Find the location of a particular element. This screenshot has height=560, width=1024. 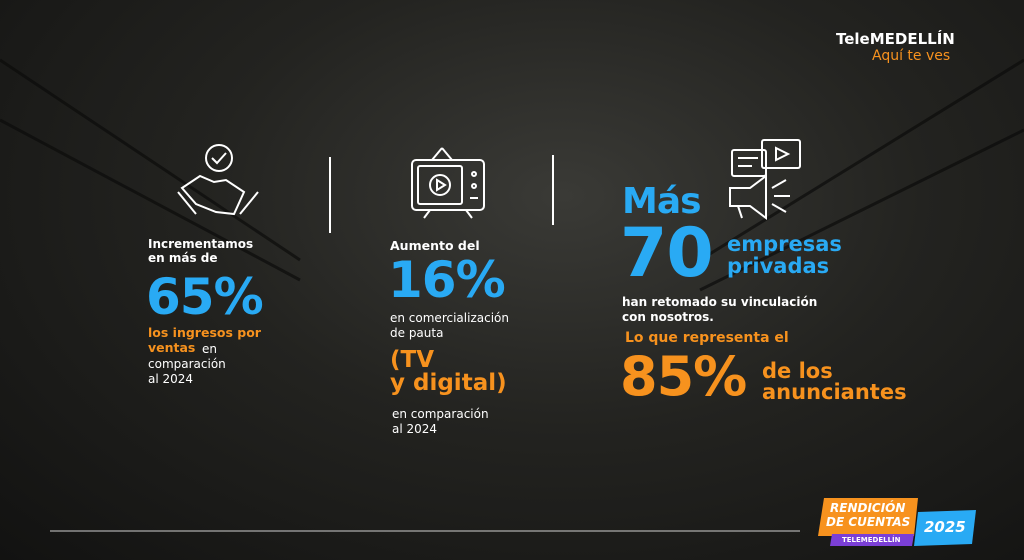

handshake-icon is located at coordinates (218, 180).